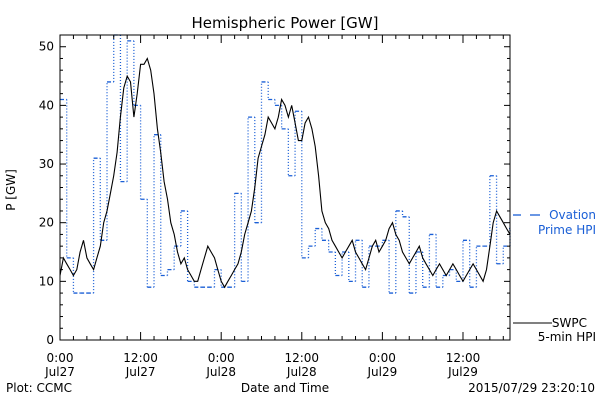 The image size is (600, 404). Describe the element at coordinates (46, 105) in the screenshot. I see `y-tick-label: 40` at that location.